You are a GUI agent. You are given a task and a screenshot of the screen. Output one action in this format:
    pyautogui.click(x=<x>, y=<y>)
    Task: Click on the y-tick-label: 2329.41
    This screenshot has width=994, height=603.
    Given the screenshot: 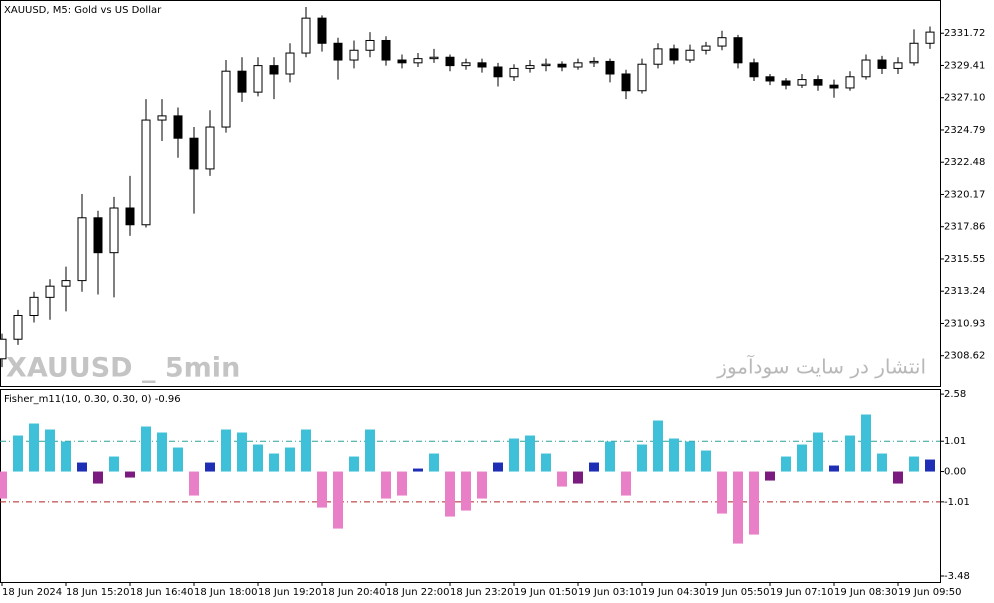 What is the action you would take?
    pyautogui.click(x=964, y=65)
    